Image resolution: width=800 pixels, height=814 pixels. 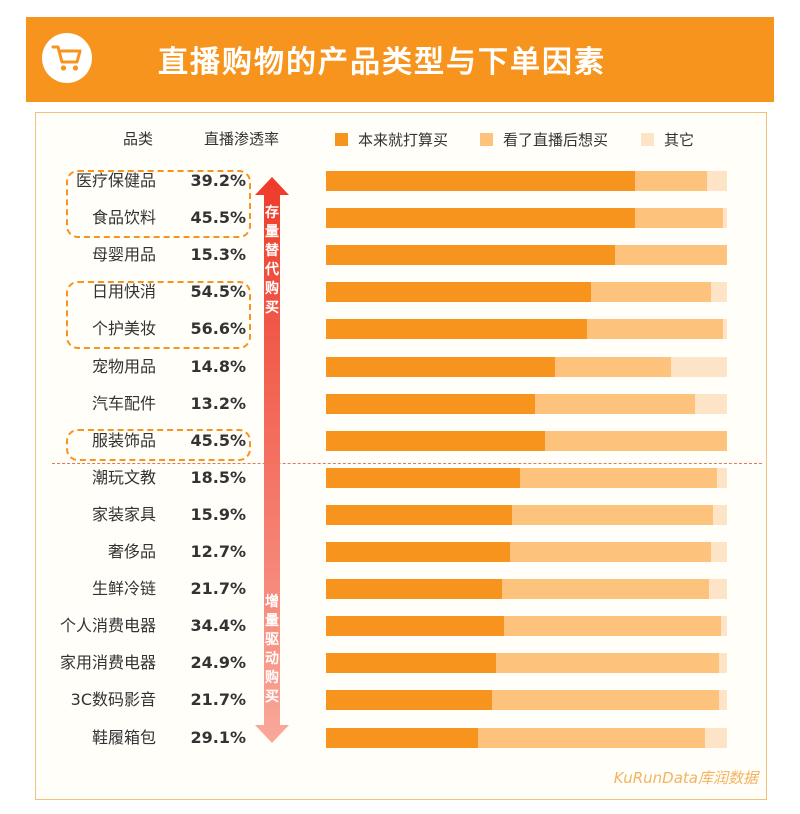 I want to click on side-label-top-text: 存量替代购买, so click(x=272, y=260).